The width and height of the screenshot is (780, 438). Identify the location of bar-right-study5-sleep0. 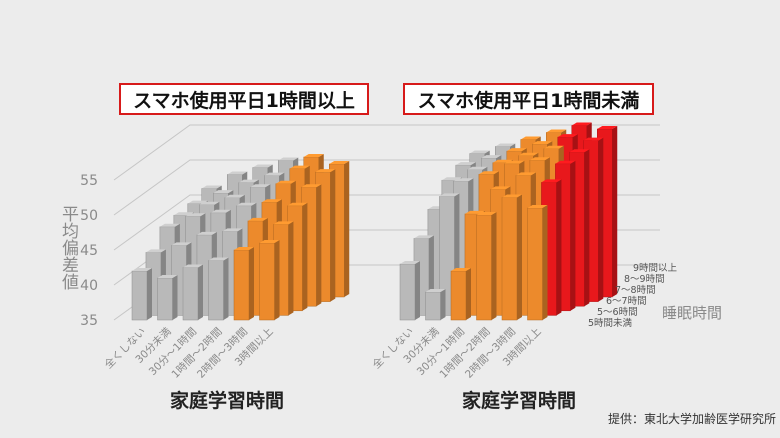
(537, 263).